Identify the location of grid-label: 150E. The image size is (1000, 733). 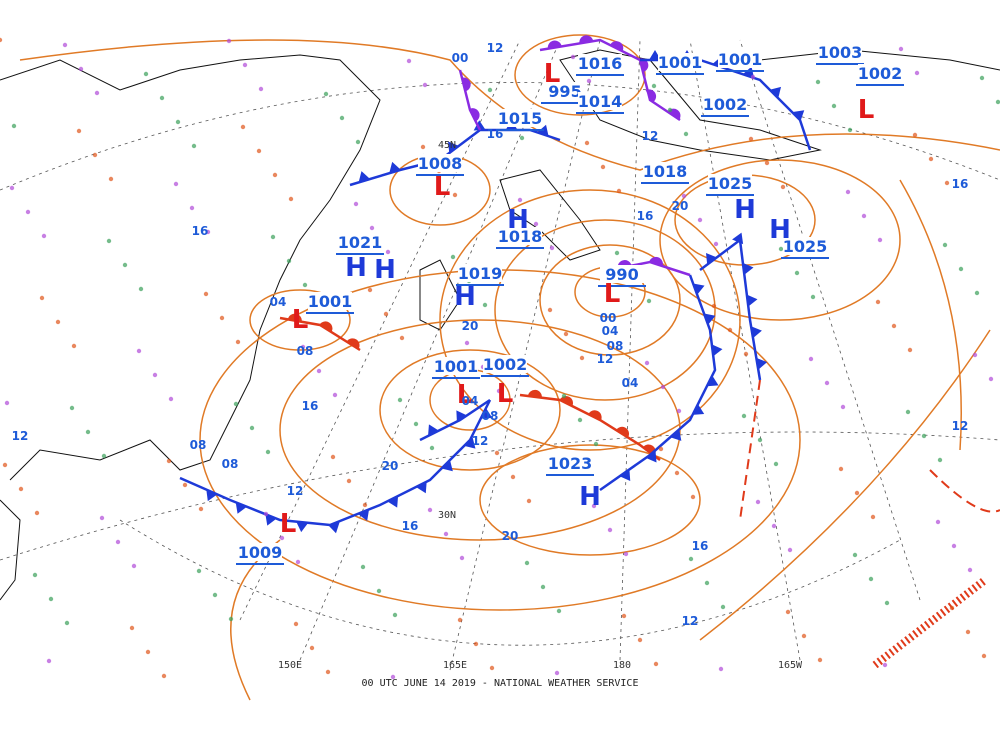
(290, 665).